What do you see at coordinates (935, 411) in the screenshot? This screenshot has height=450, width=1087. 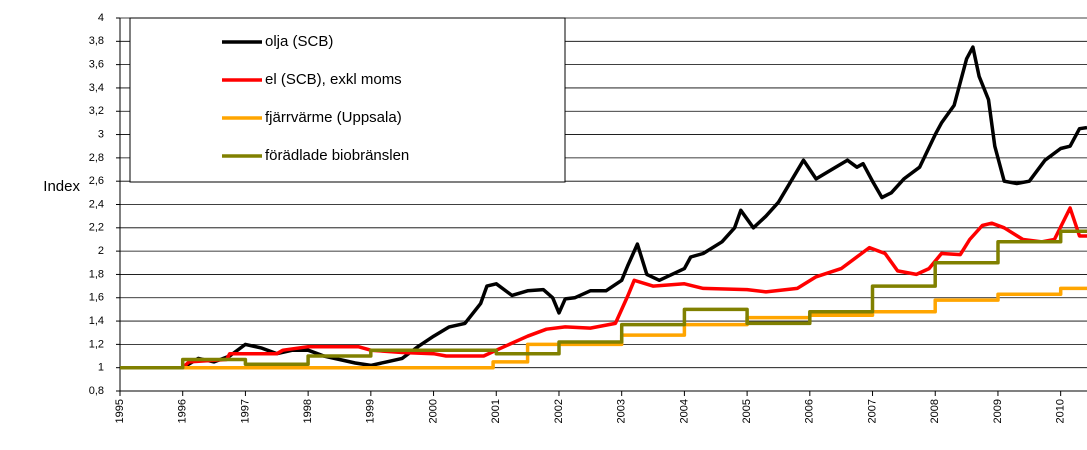 I see `x-tick-label: 2008` at bounding box center [935, 411].